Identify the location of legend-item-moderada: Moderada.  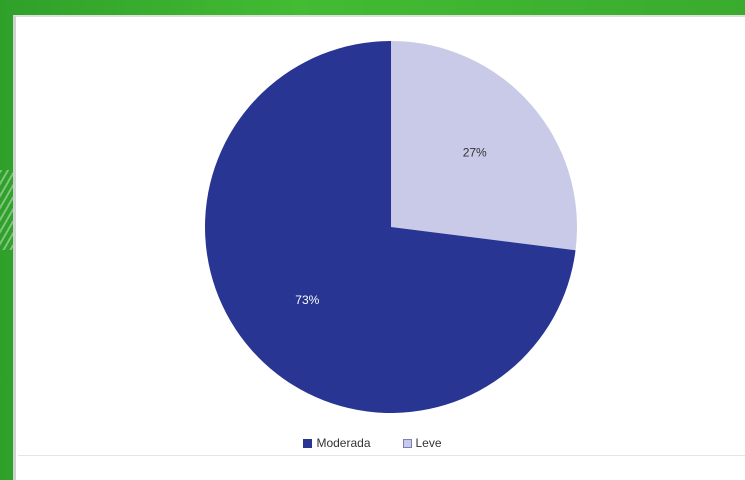
(336, 443).